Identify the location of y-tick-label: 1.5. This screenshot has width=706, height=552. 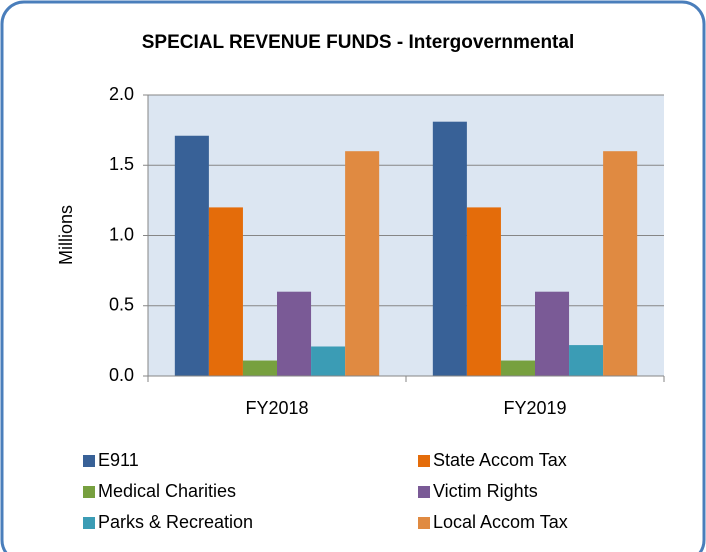
(121, 164).